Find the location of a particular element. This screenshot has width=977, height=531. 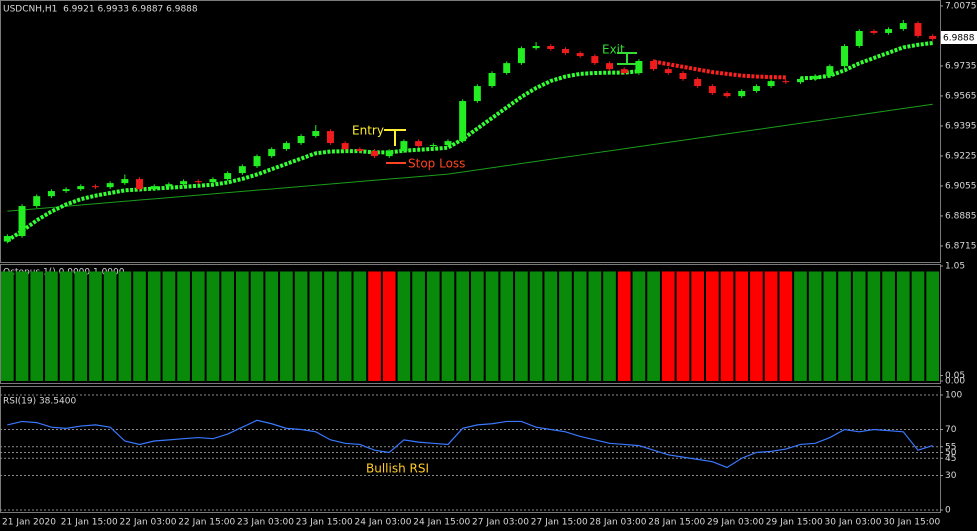

x-tick-label: 21 Jan 2020 is located at coordinates (29, 523).